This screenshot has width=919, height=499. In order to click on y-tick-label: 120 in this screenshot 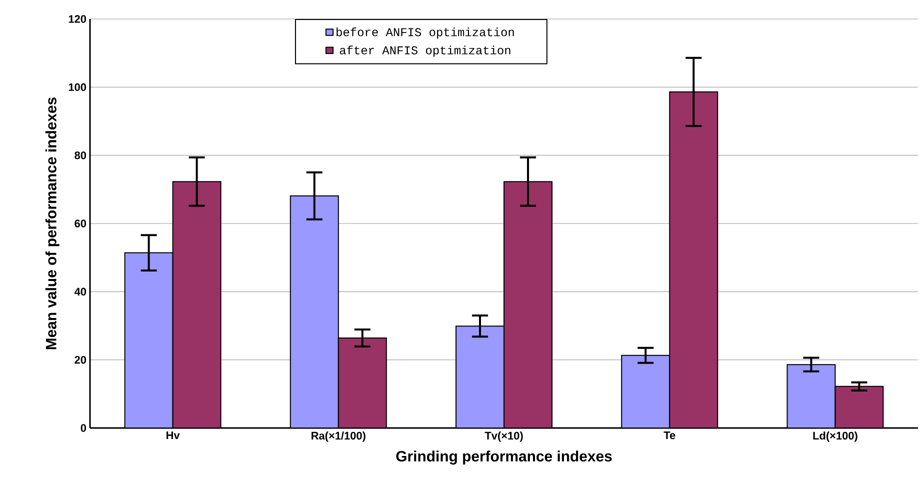, I will do `click(77, 19)`.